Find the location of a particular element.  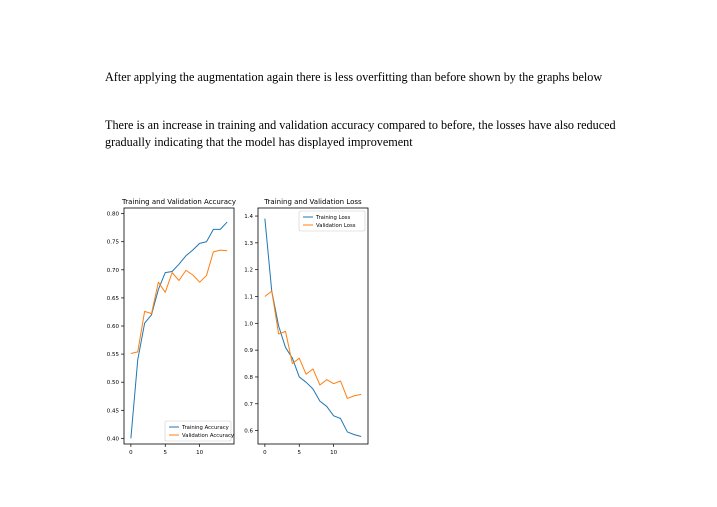

y-tick-label: 0.45 is located at coordinates (113, 411).